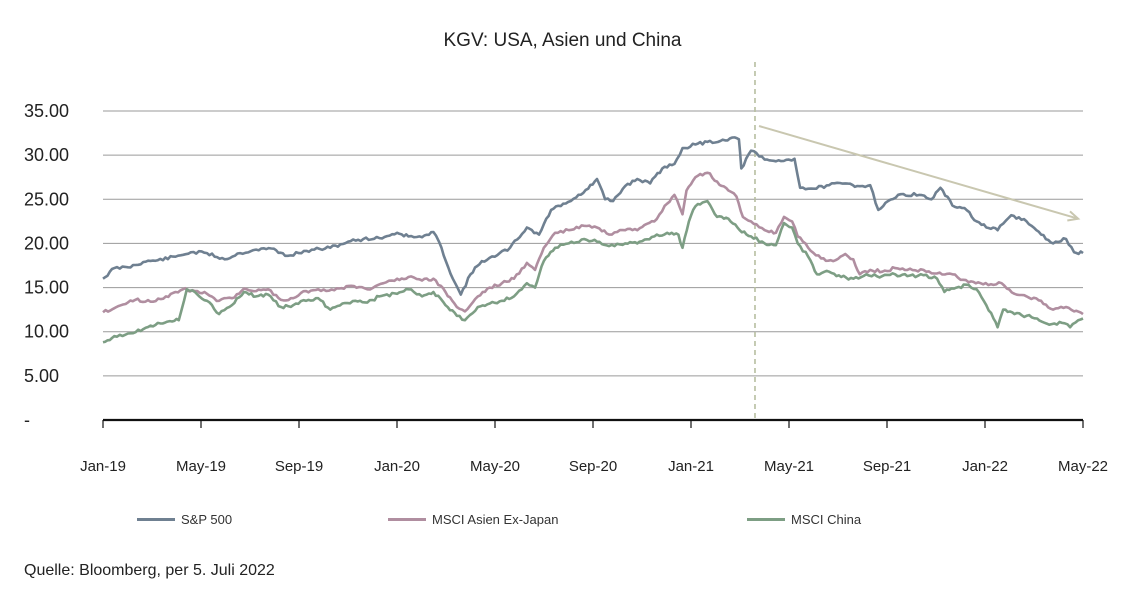  Describe the element at coordinates (46, 199) in the screenshot. I see `y-tick-label: 25.00` at that location.